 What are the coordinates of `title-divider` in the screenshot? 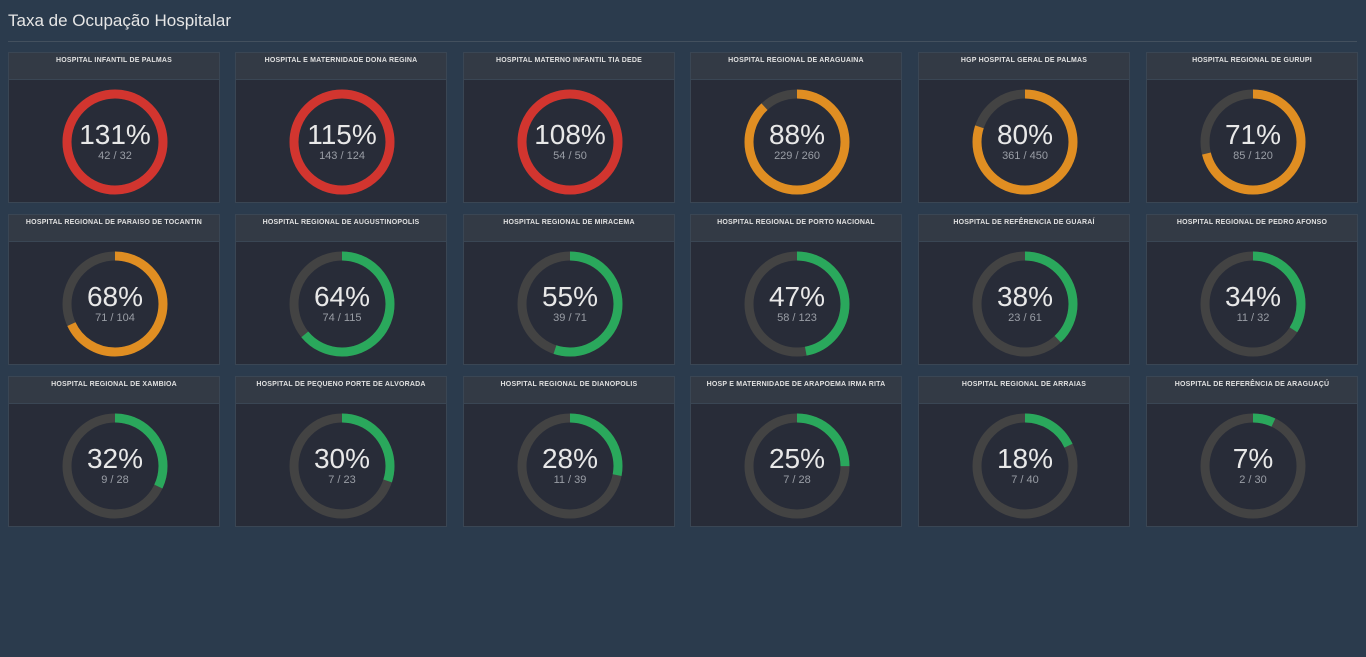 It's located at (682, 41).